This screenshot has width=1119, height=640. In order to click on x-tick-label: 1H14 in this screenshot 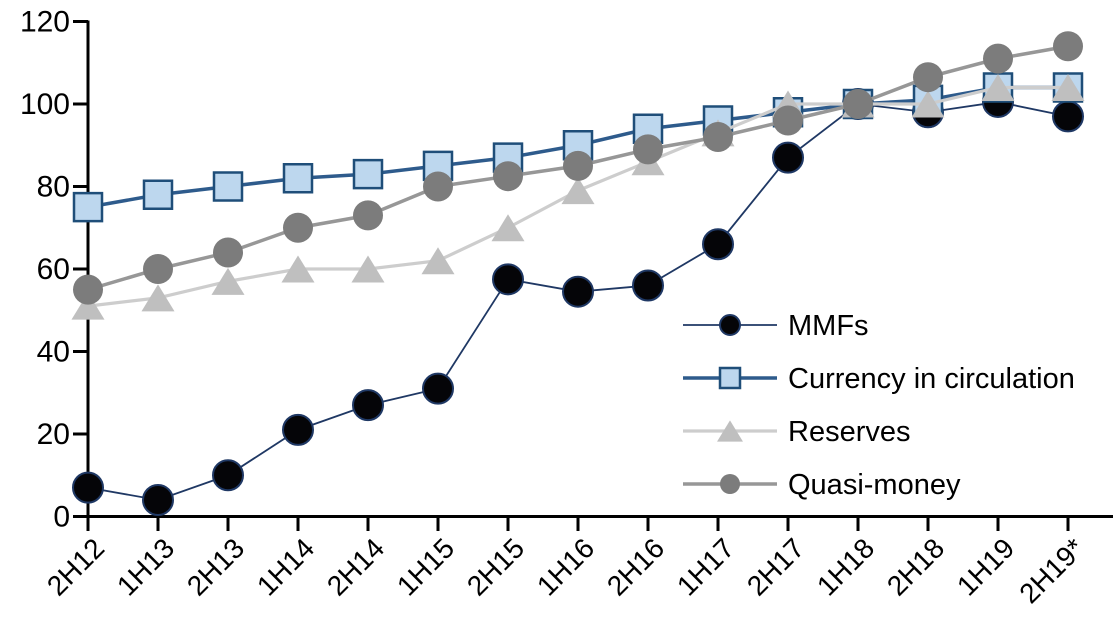, I will do `click(285, 566)`.